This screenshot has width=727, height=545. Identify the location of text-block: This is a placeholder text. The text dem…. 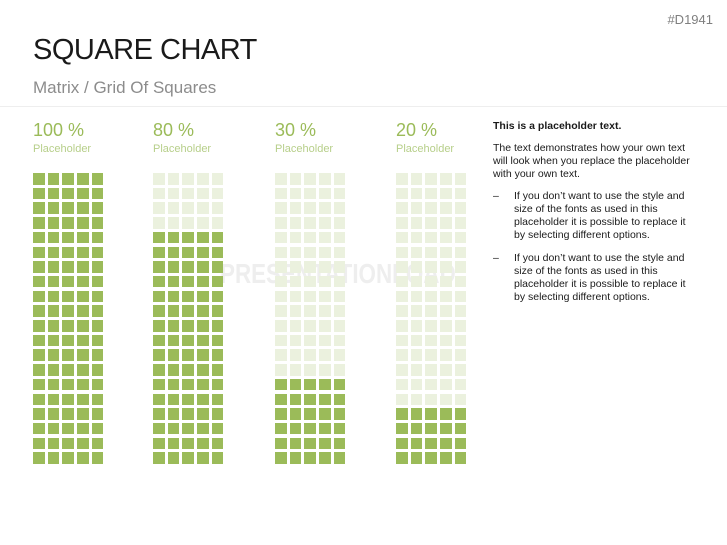
(593, 217).